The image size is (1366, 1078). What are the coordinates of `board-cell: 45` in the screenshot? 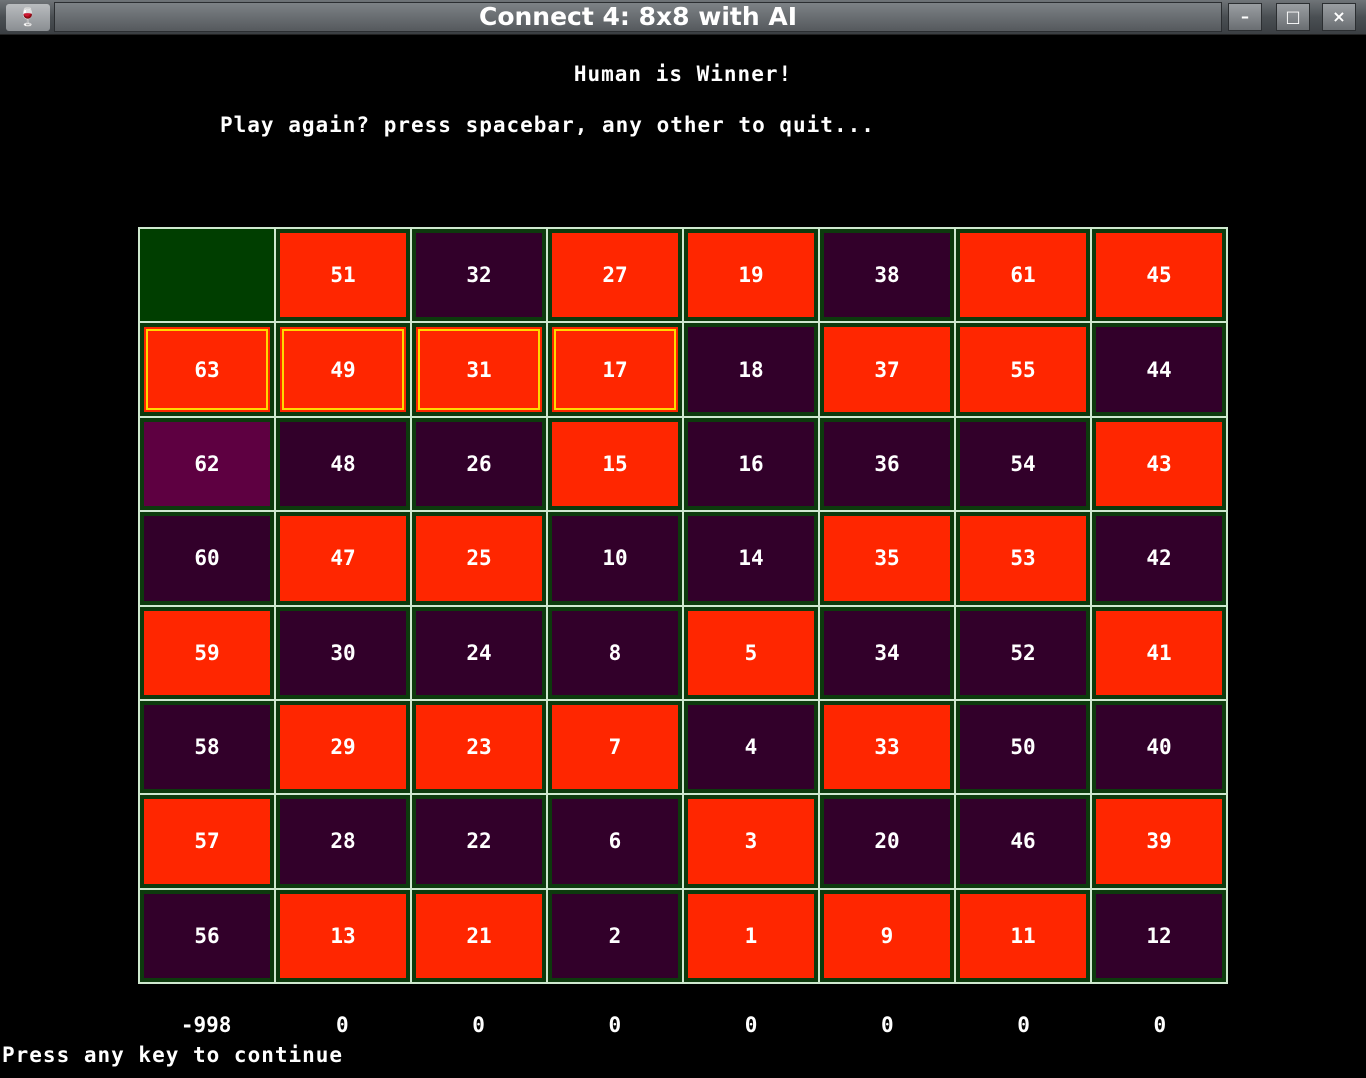 It's located at (1159, 275).